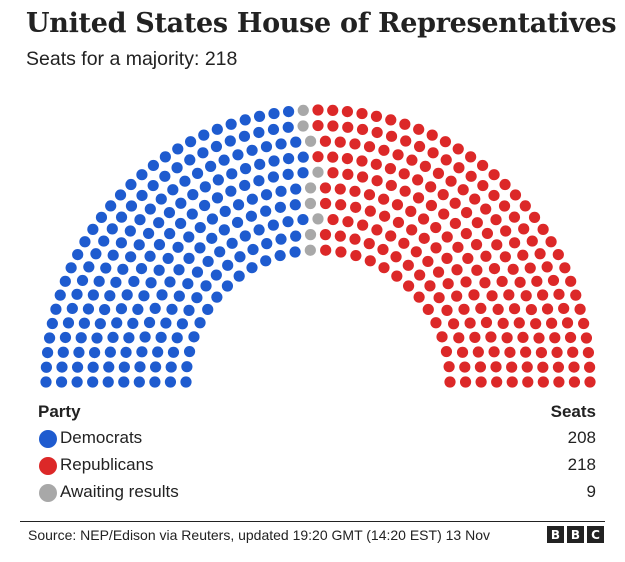  I want to click on legend-header-party: Party, so click(59, 411).